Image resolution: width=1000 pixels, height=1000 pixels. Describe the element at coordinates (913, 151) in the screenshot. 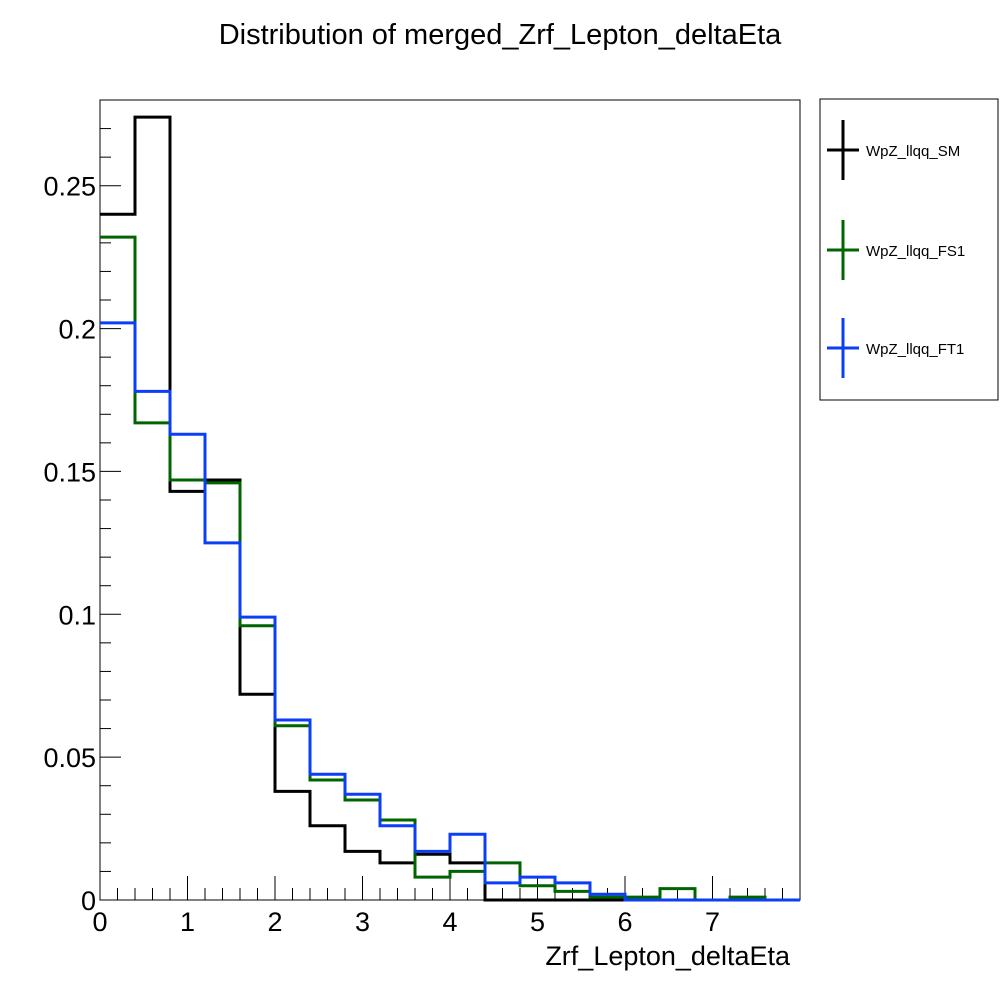

I see `legend-label: WpZ_llqq_SM` at that location.